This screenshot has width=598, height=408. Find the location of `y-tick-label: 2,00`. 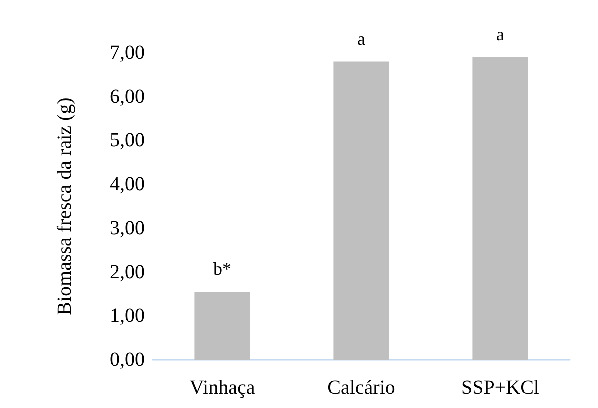

y-tick-label: 2,00 is located at coordinates (127, 272).